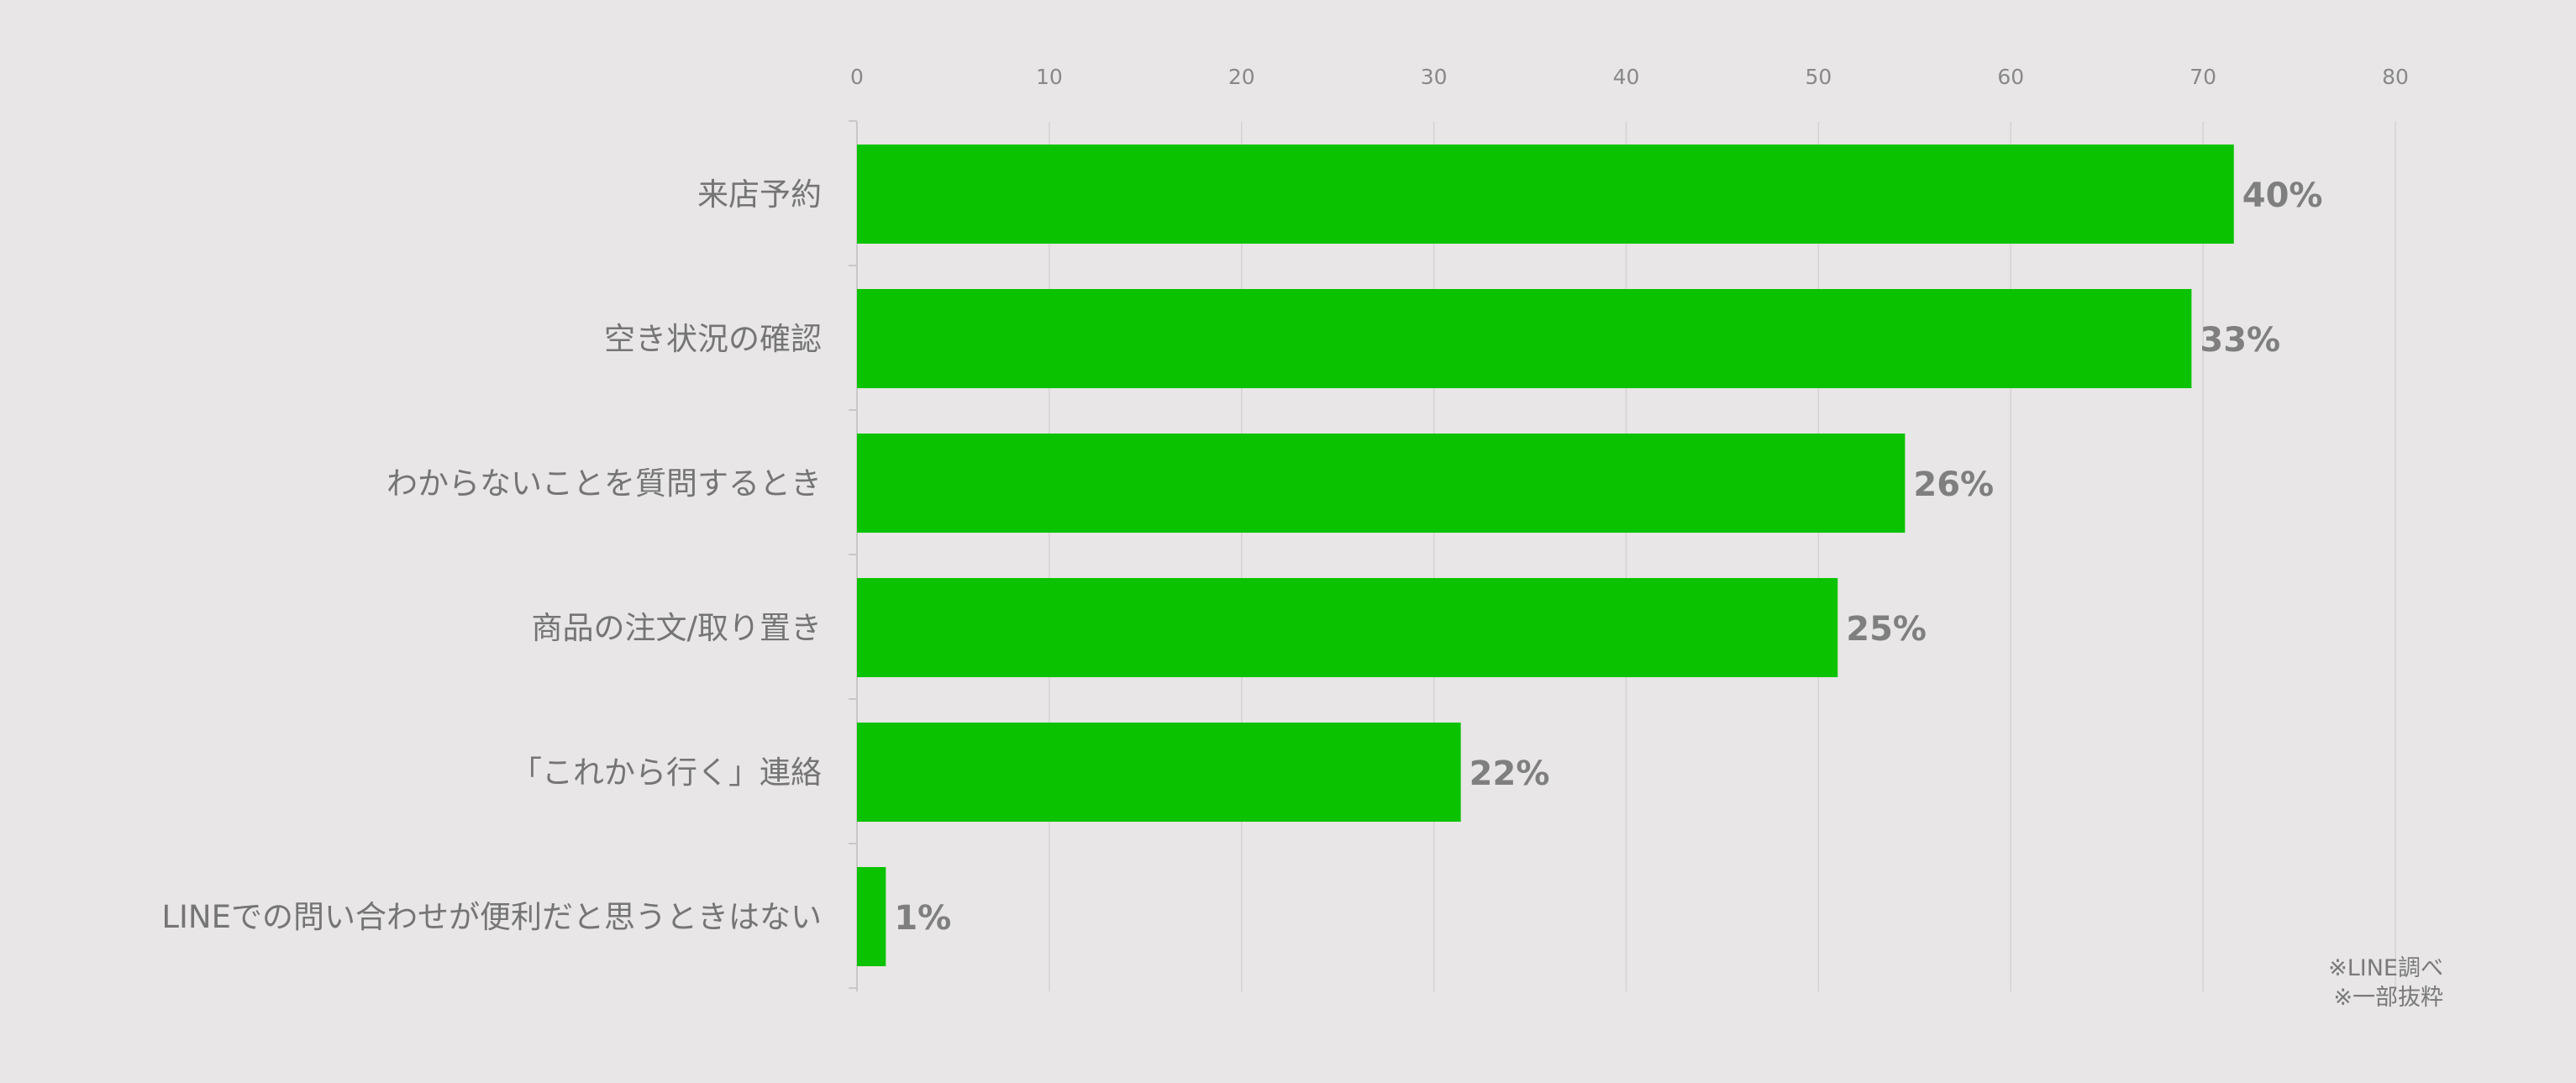 The width and height of the screenshot is (2576, 1083). What do you see at coordinates (2282, 195) in the screenshot?
I see `data-label: 40%` at bounding box center [2282, 195].